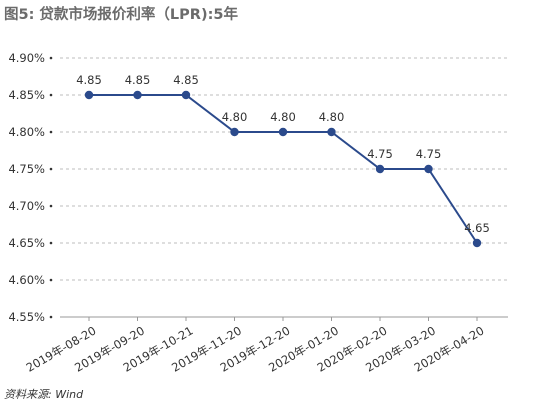  I want to click on data-label: 4.65, so click(477, 228).